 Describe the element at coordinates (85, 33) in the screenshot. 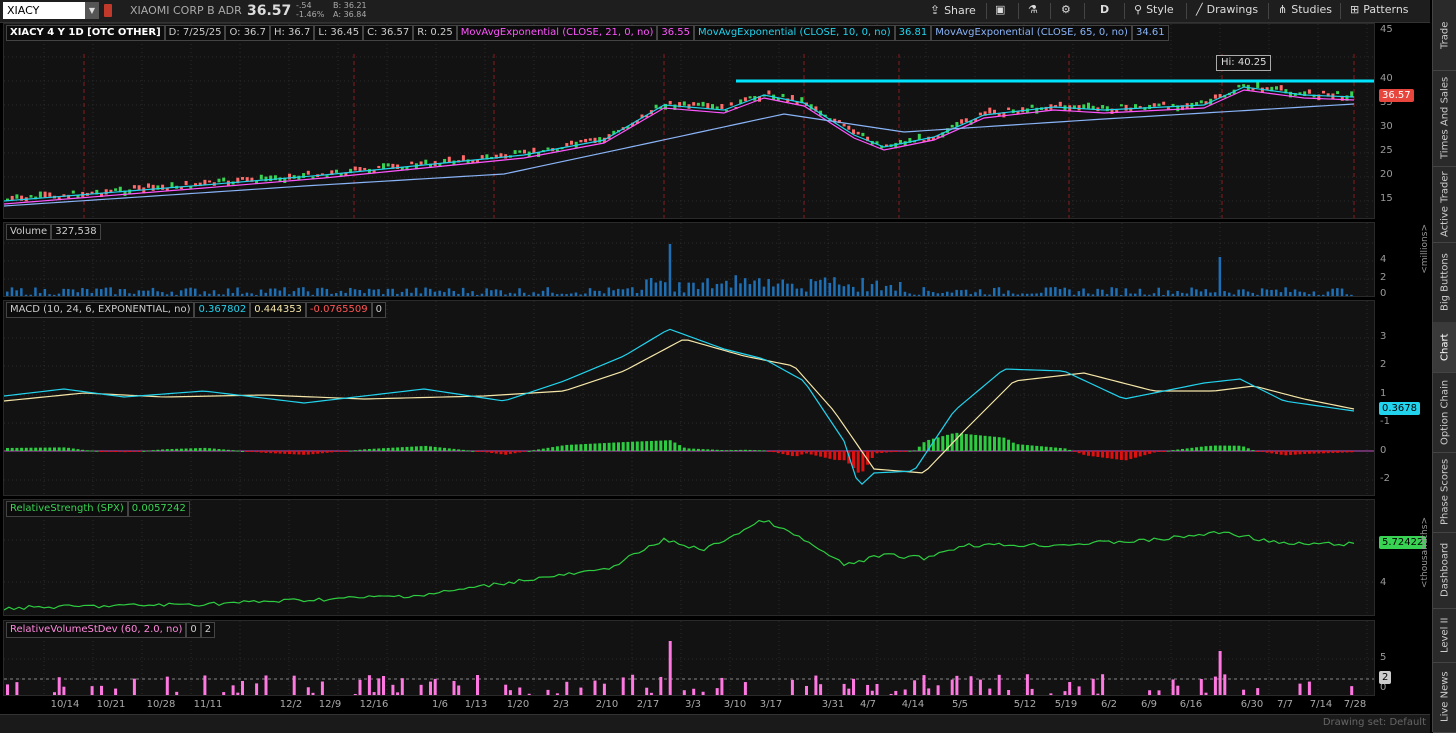

I see `chart-title: XIACY 4 Y 1D [OTC OTHER]` at that location.